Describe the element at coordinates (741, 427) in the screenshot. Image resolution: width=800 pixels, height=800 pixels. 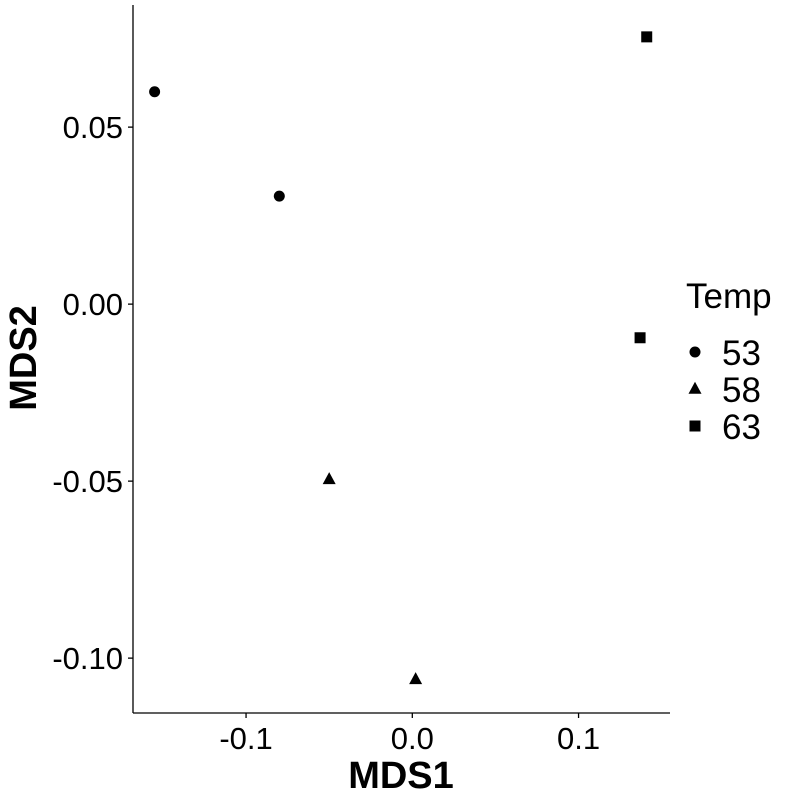
I see `legend-label: 63` at that location.